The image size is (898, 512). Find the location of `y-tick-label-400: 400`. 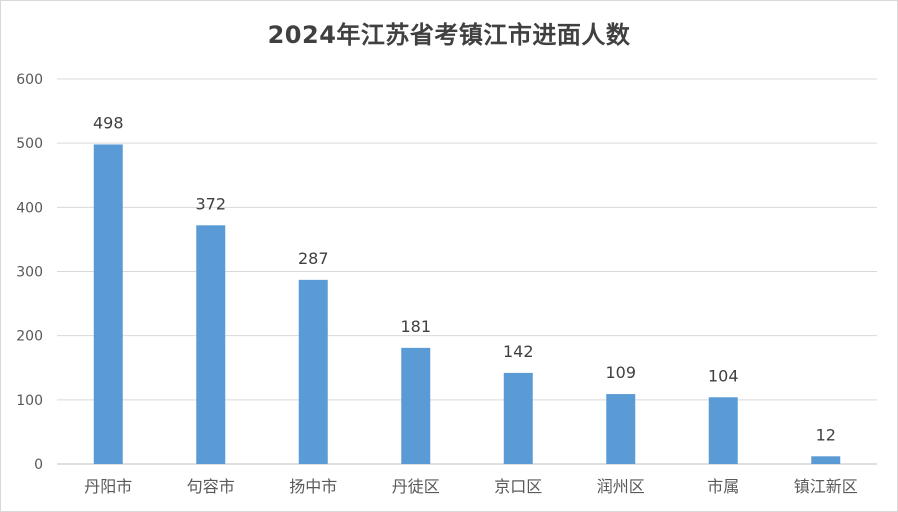

y-tick-label-400: 400 is located at coordinates (29, 208).